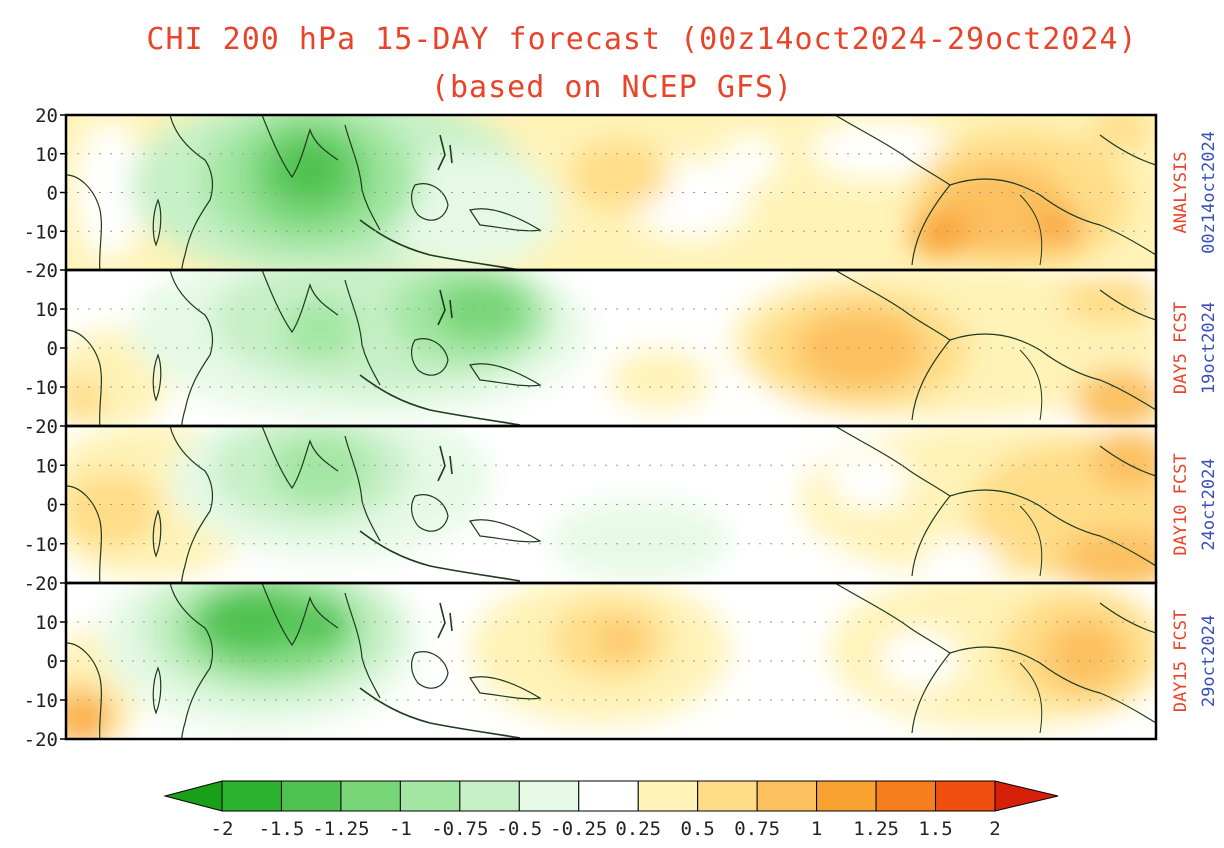 The image size is (1224, 848). I want to click on colorbar-tick-label: 1, so click(816, 829).